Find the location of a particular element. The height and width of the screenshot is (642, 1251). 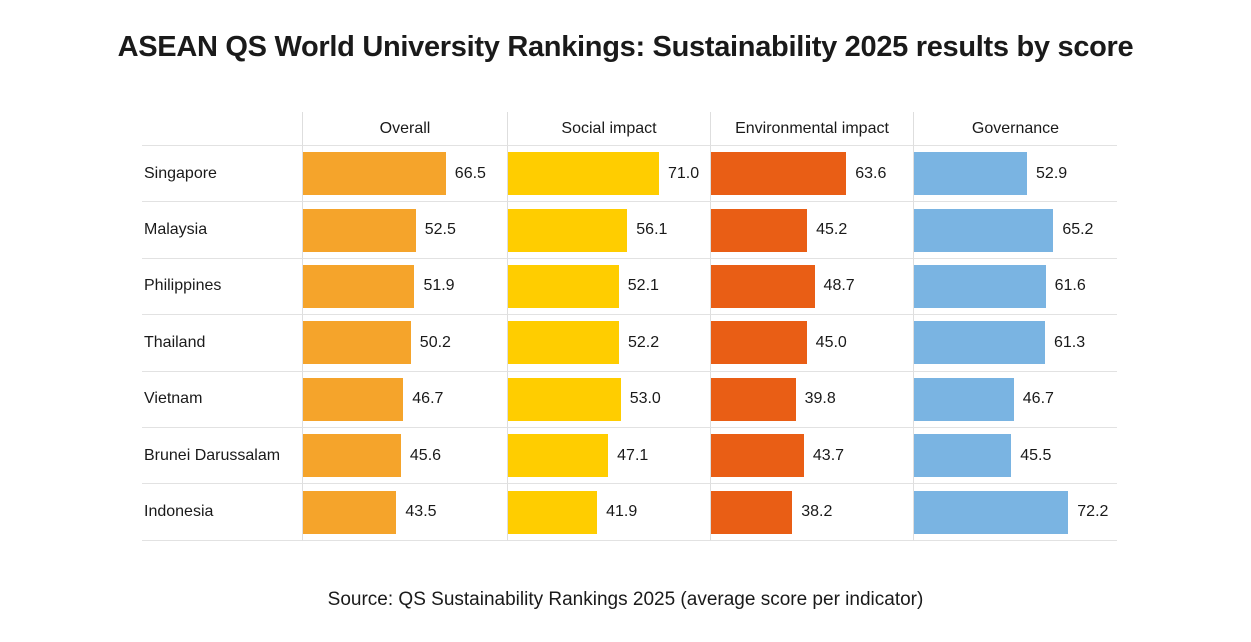

table-row: Singapore 66.5 71.0 63.6 52.9 is located at coordinates (629, 174).